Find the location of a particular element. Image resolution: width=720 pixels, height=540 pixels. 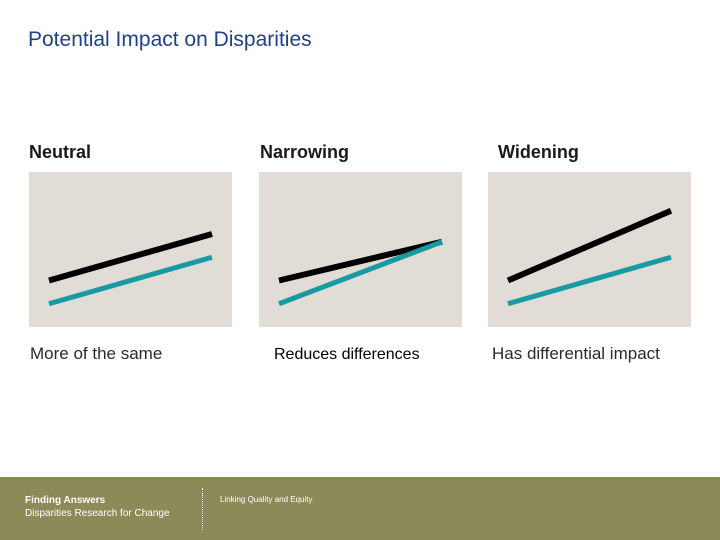

panel-heading-neutral: Neutral is located at coordinates (60, 152).